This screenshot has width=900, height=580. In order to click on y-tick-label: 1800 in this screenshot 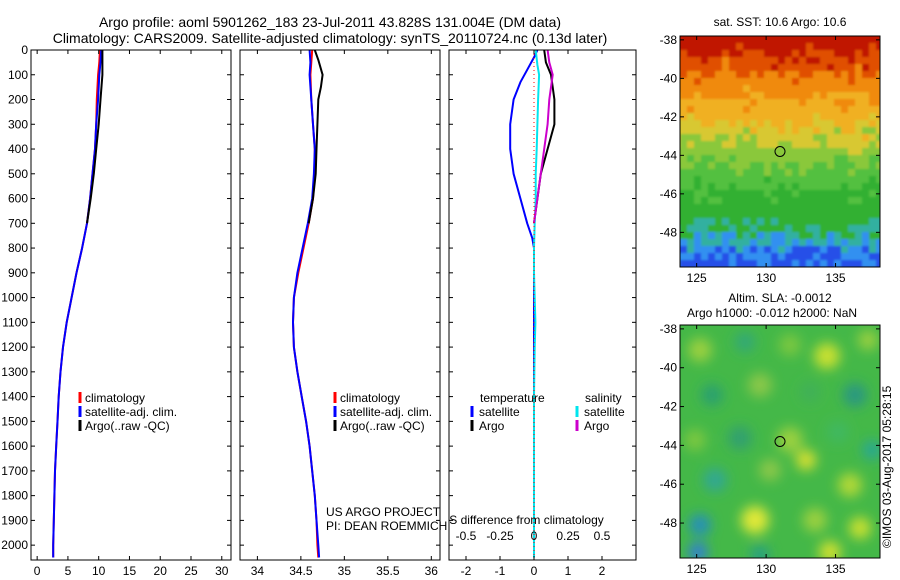, I will do `click(14, 496)`.